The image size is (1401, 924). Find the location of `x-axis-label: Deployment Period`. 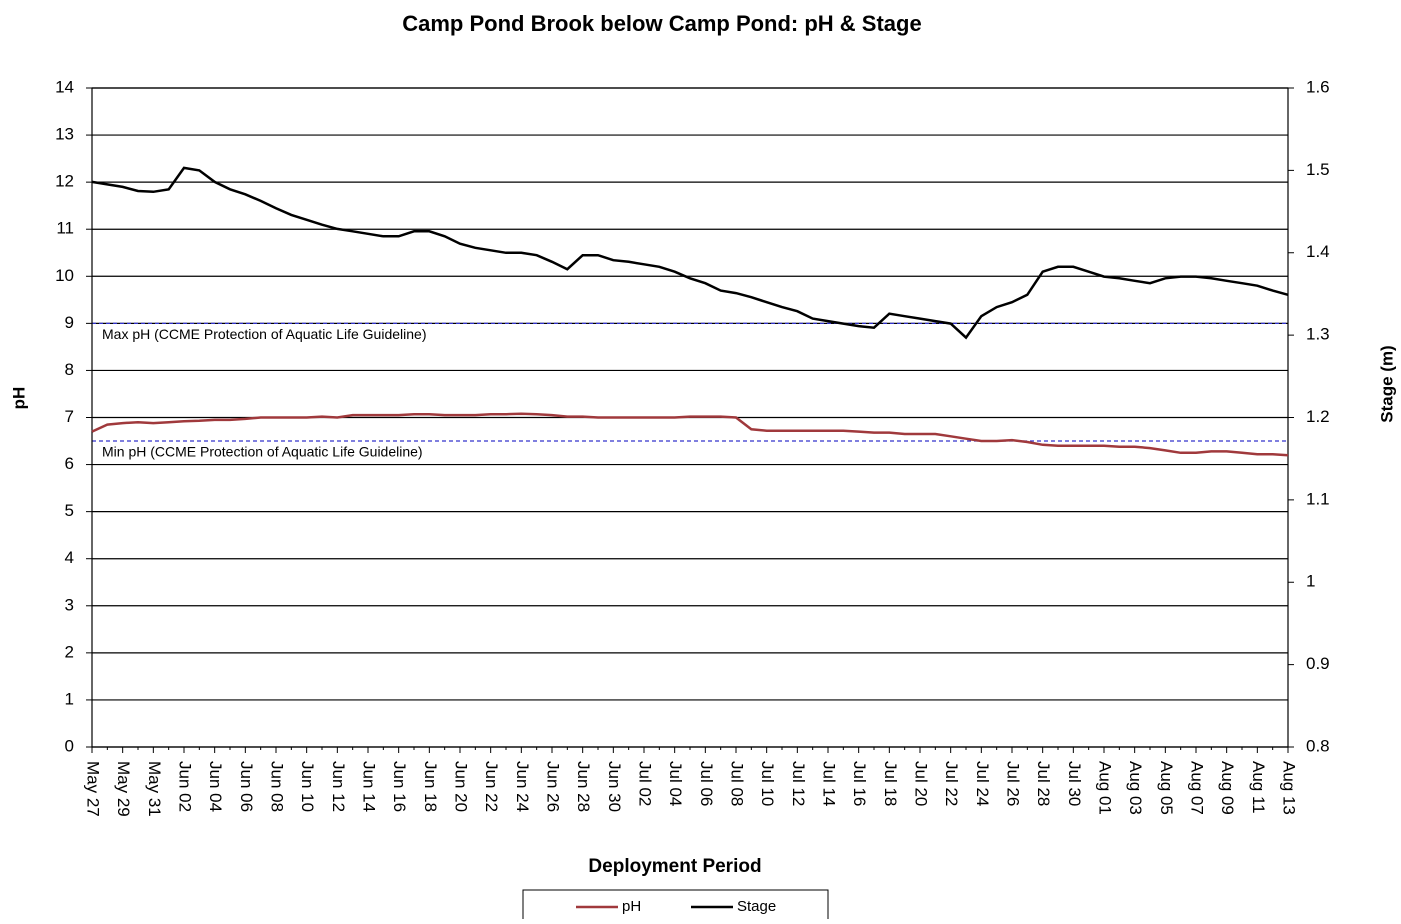

x-axis-label: Deployment Period is located at coordinates (674, 866).